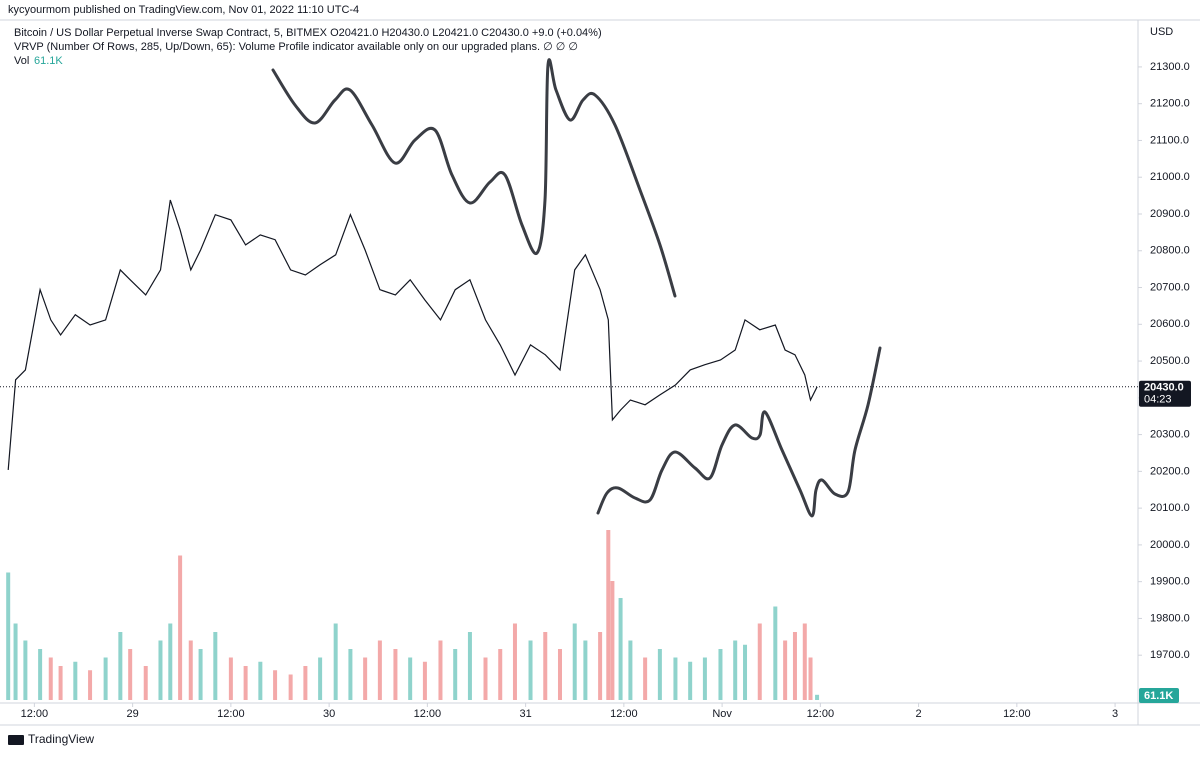  I want to click on y-tick-label: 21100.0, so click(1169, 140).